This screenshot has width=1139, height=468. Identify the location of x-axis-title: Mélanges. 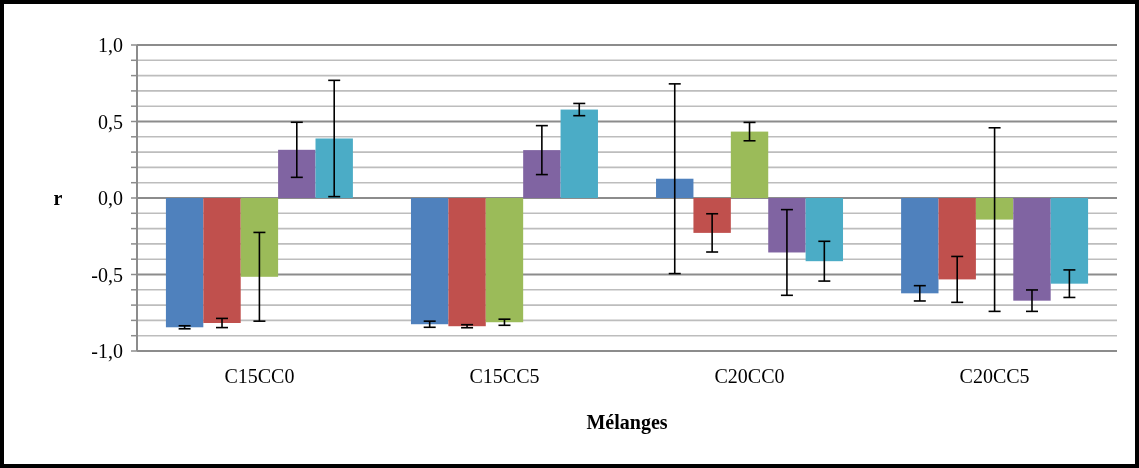
(627, 422).